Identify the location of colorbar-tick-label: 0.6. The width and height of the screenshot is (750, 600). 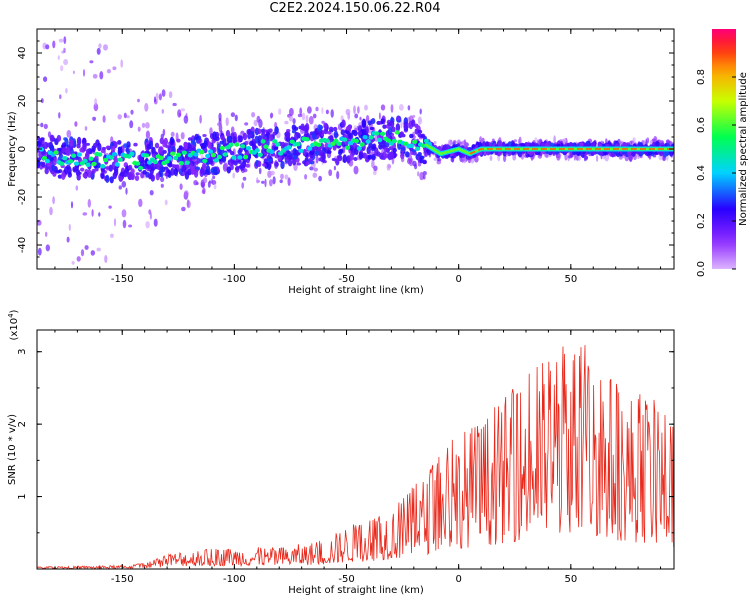
(701, 125).